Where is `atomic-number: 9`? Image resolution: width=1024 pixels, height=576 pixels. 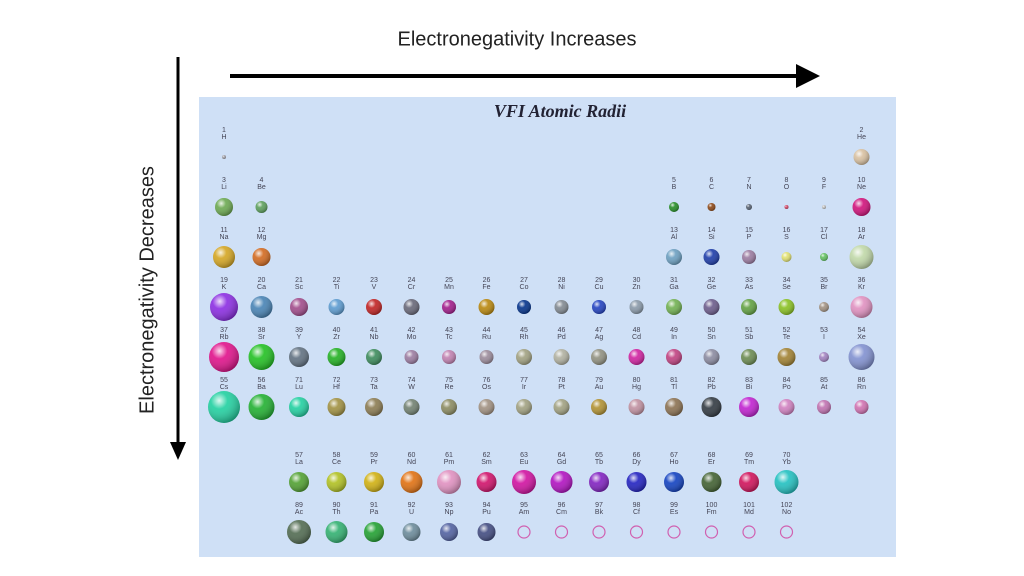 atomic-number: 9 is located at coordinates (824, 180).